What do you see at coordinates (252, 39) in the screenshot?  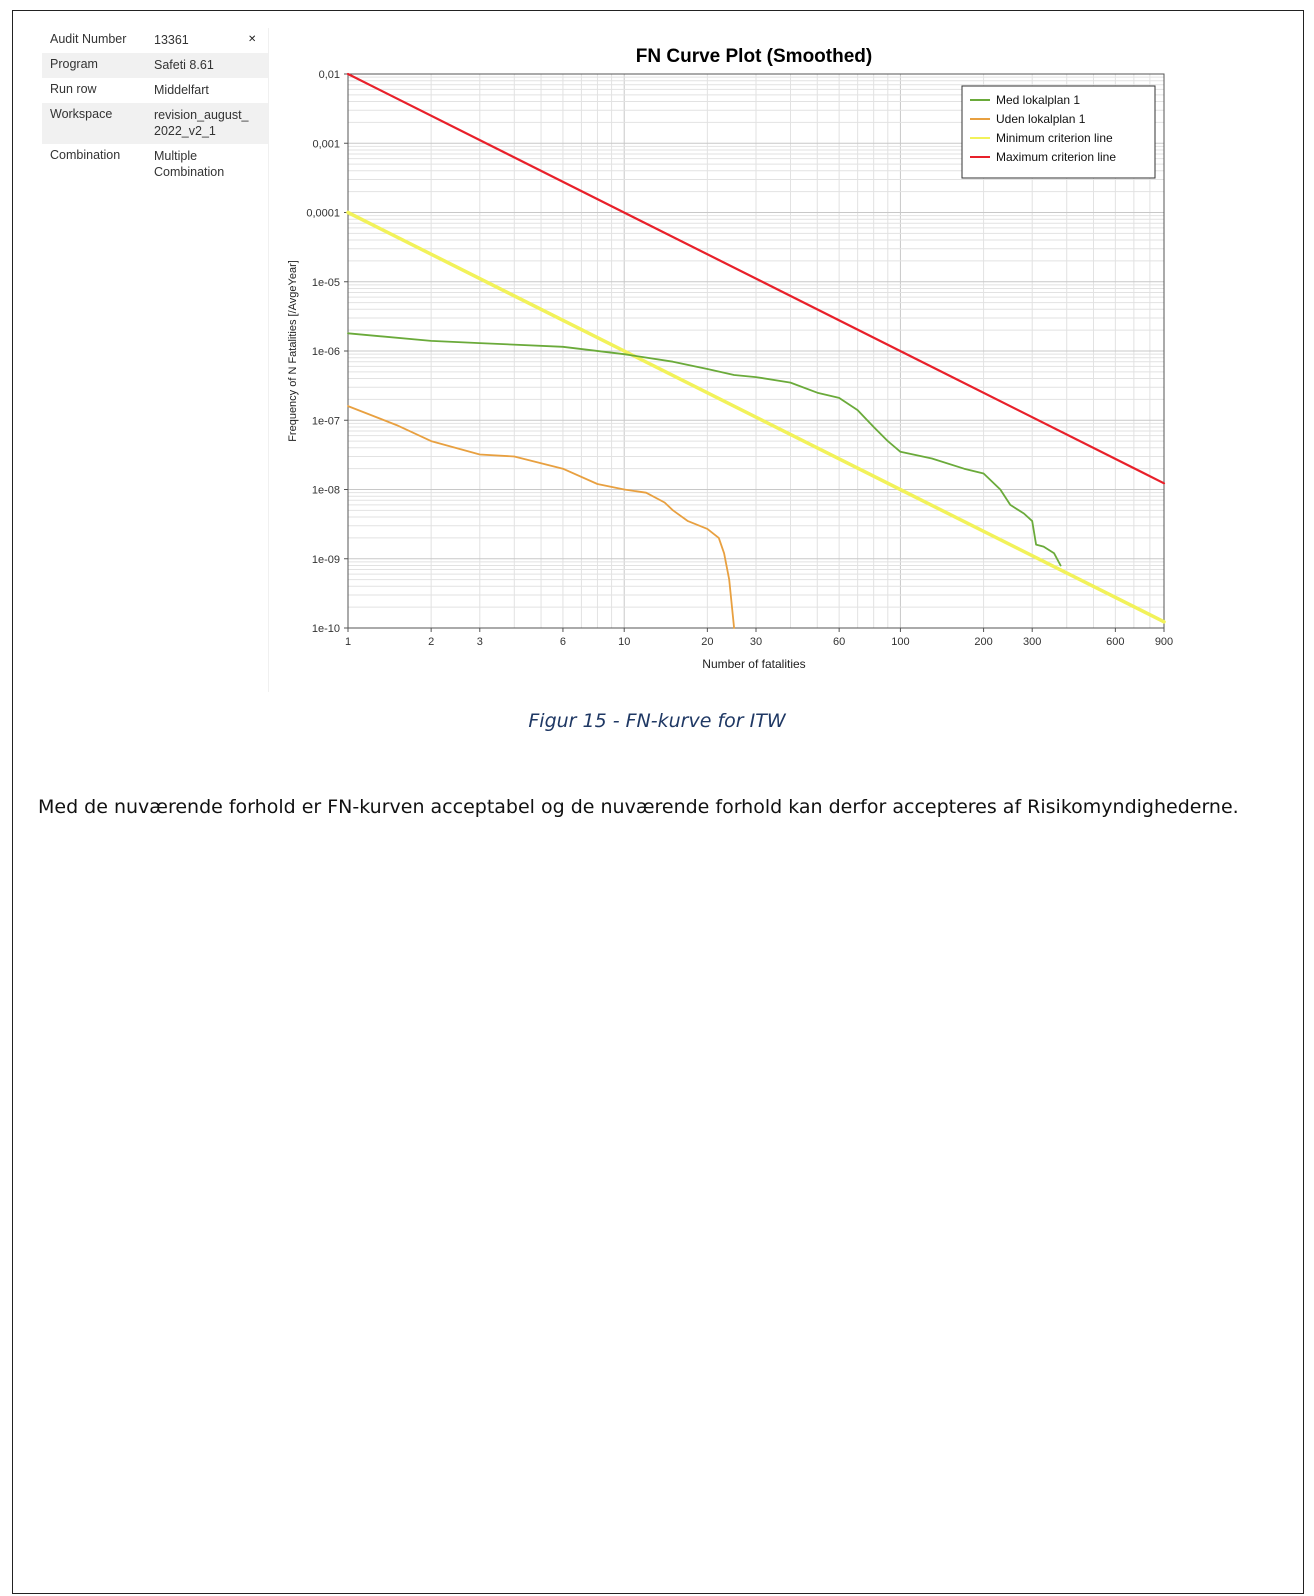 I see `close-icon: ✕` at bounding box center [252, 39].